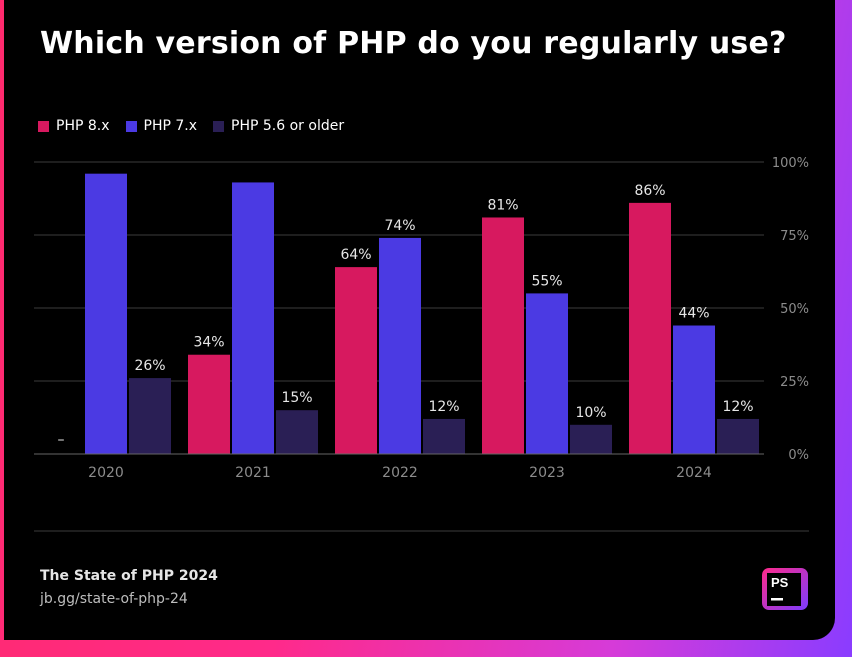 This screenshot has width=852, height=657. What do you see at coordinates (61, 440) in the screenshot?
I see `data-label: –` at bounding box center [61, 440].